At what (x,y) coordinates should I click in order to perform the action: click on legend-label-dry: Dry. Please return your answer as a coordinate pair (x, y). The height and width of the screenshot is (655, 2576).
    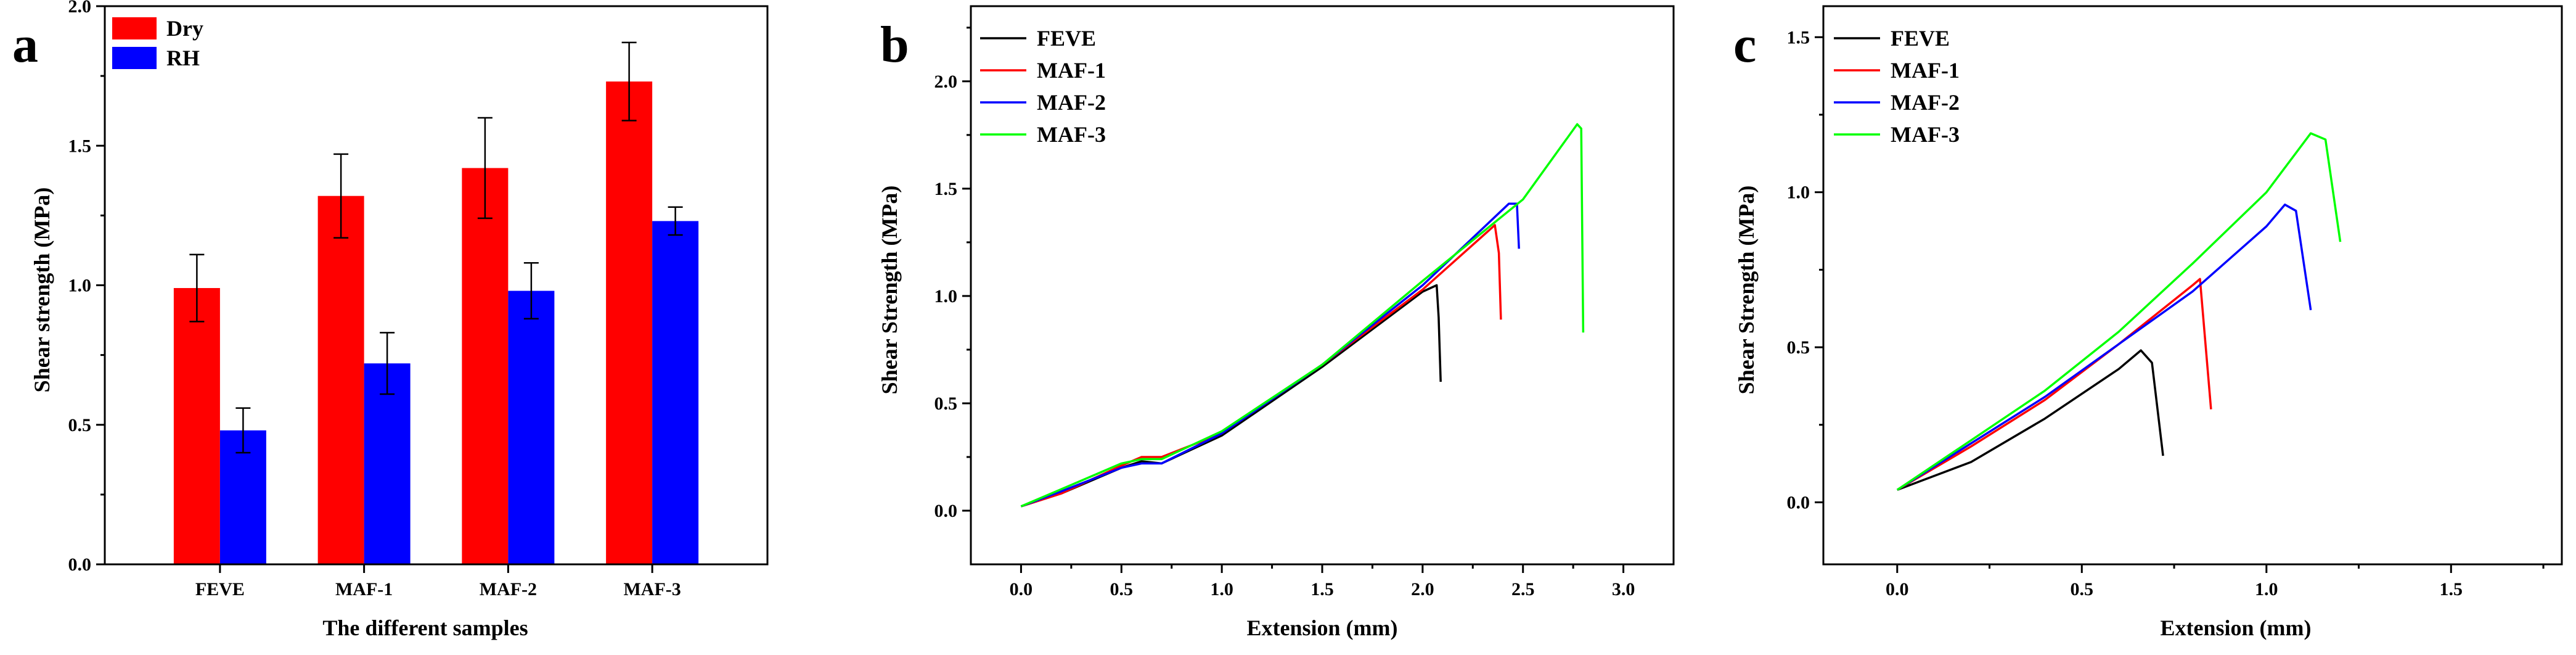
    Looking at the image, I should click on (184, 28).